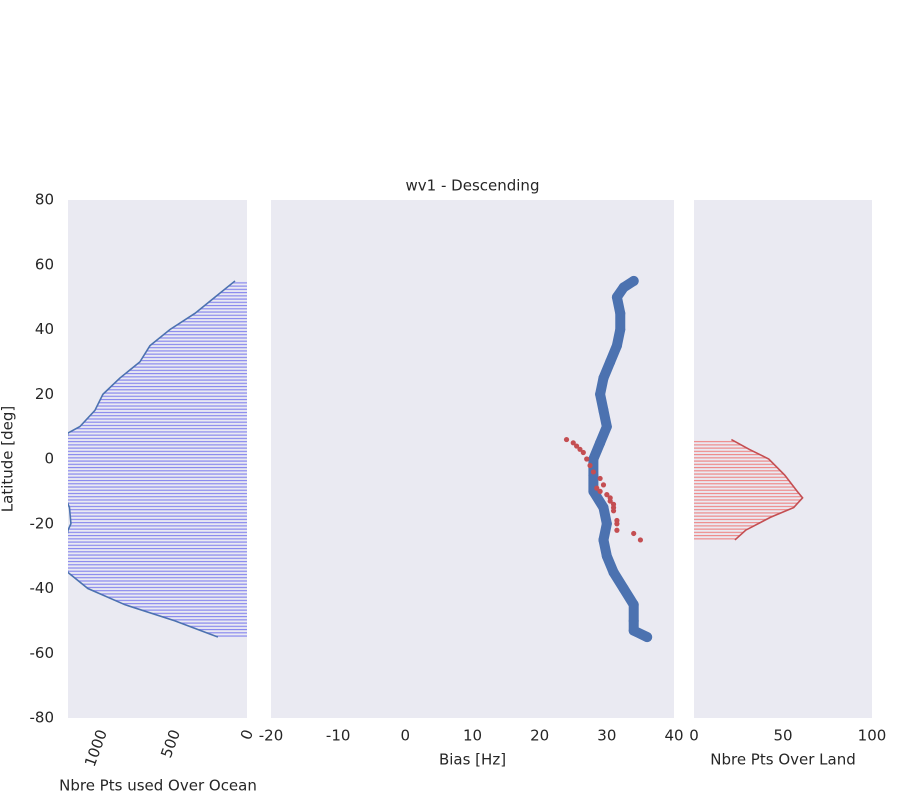 The height and width of the screenshot is (804, 900). What do you see at coordinates (338, 736) in the screenshot?
I see `x-tick-label: -10` at bounding box center [338, 736].